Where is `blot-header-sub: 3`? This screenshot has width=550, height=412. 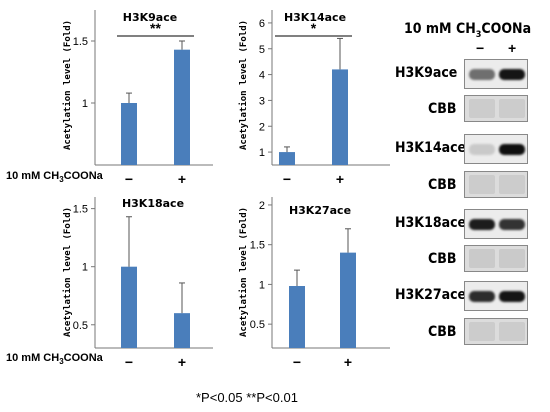
blot-header-sub: 3 is located at coordinates (478, 34).